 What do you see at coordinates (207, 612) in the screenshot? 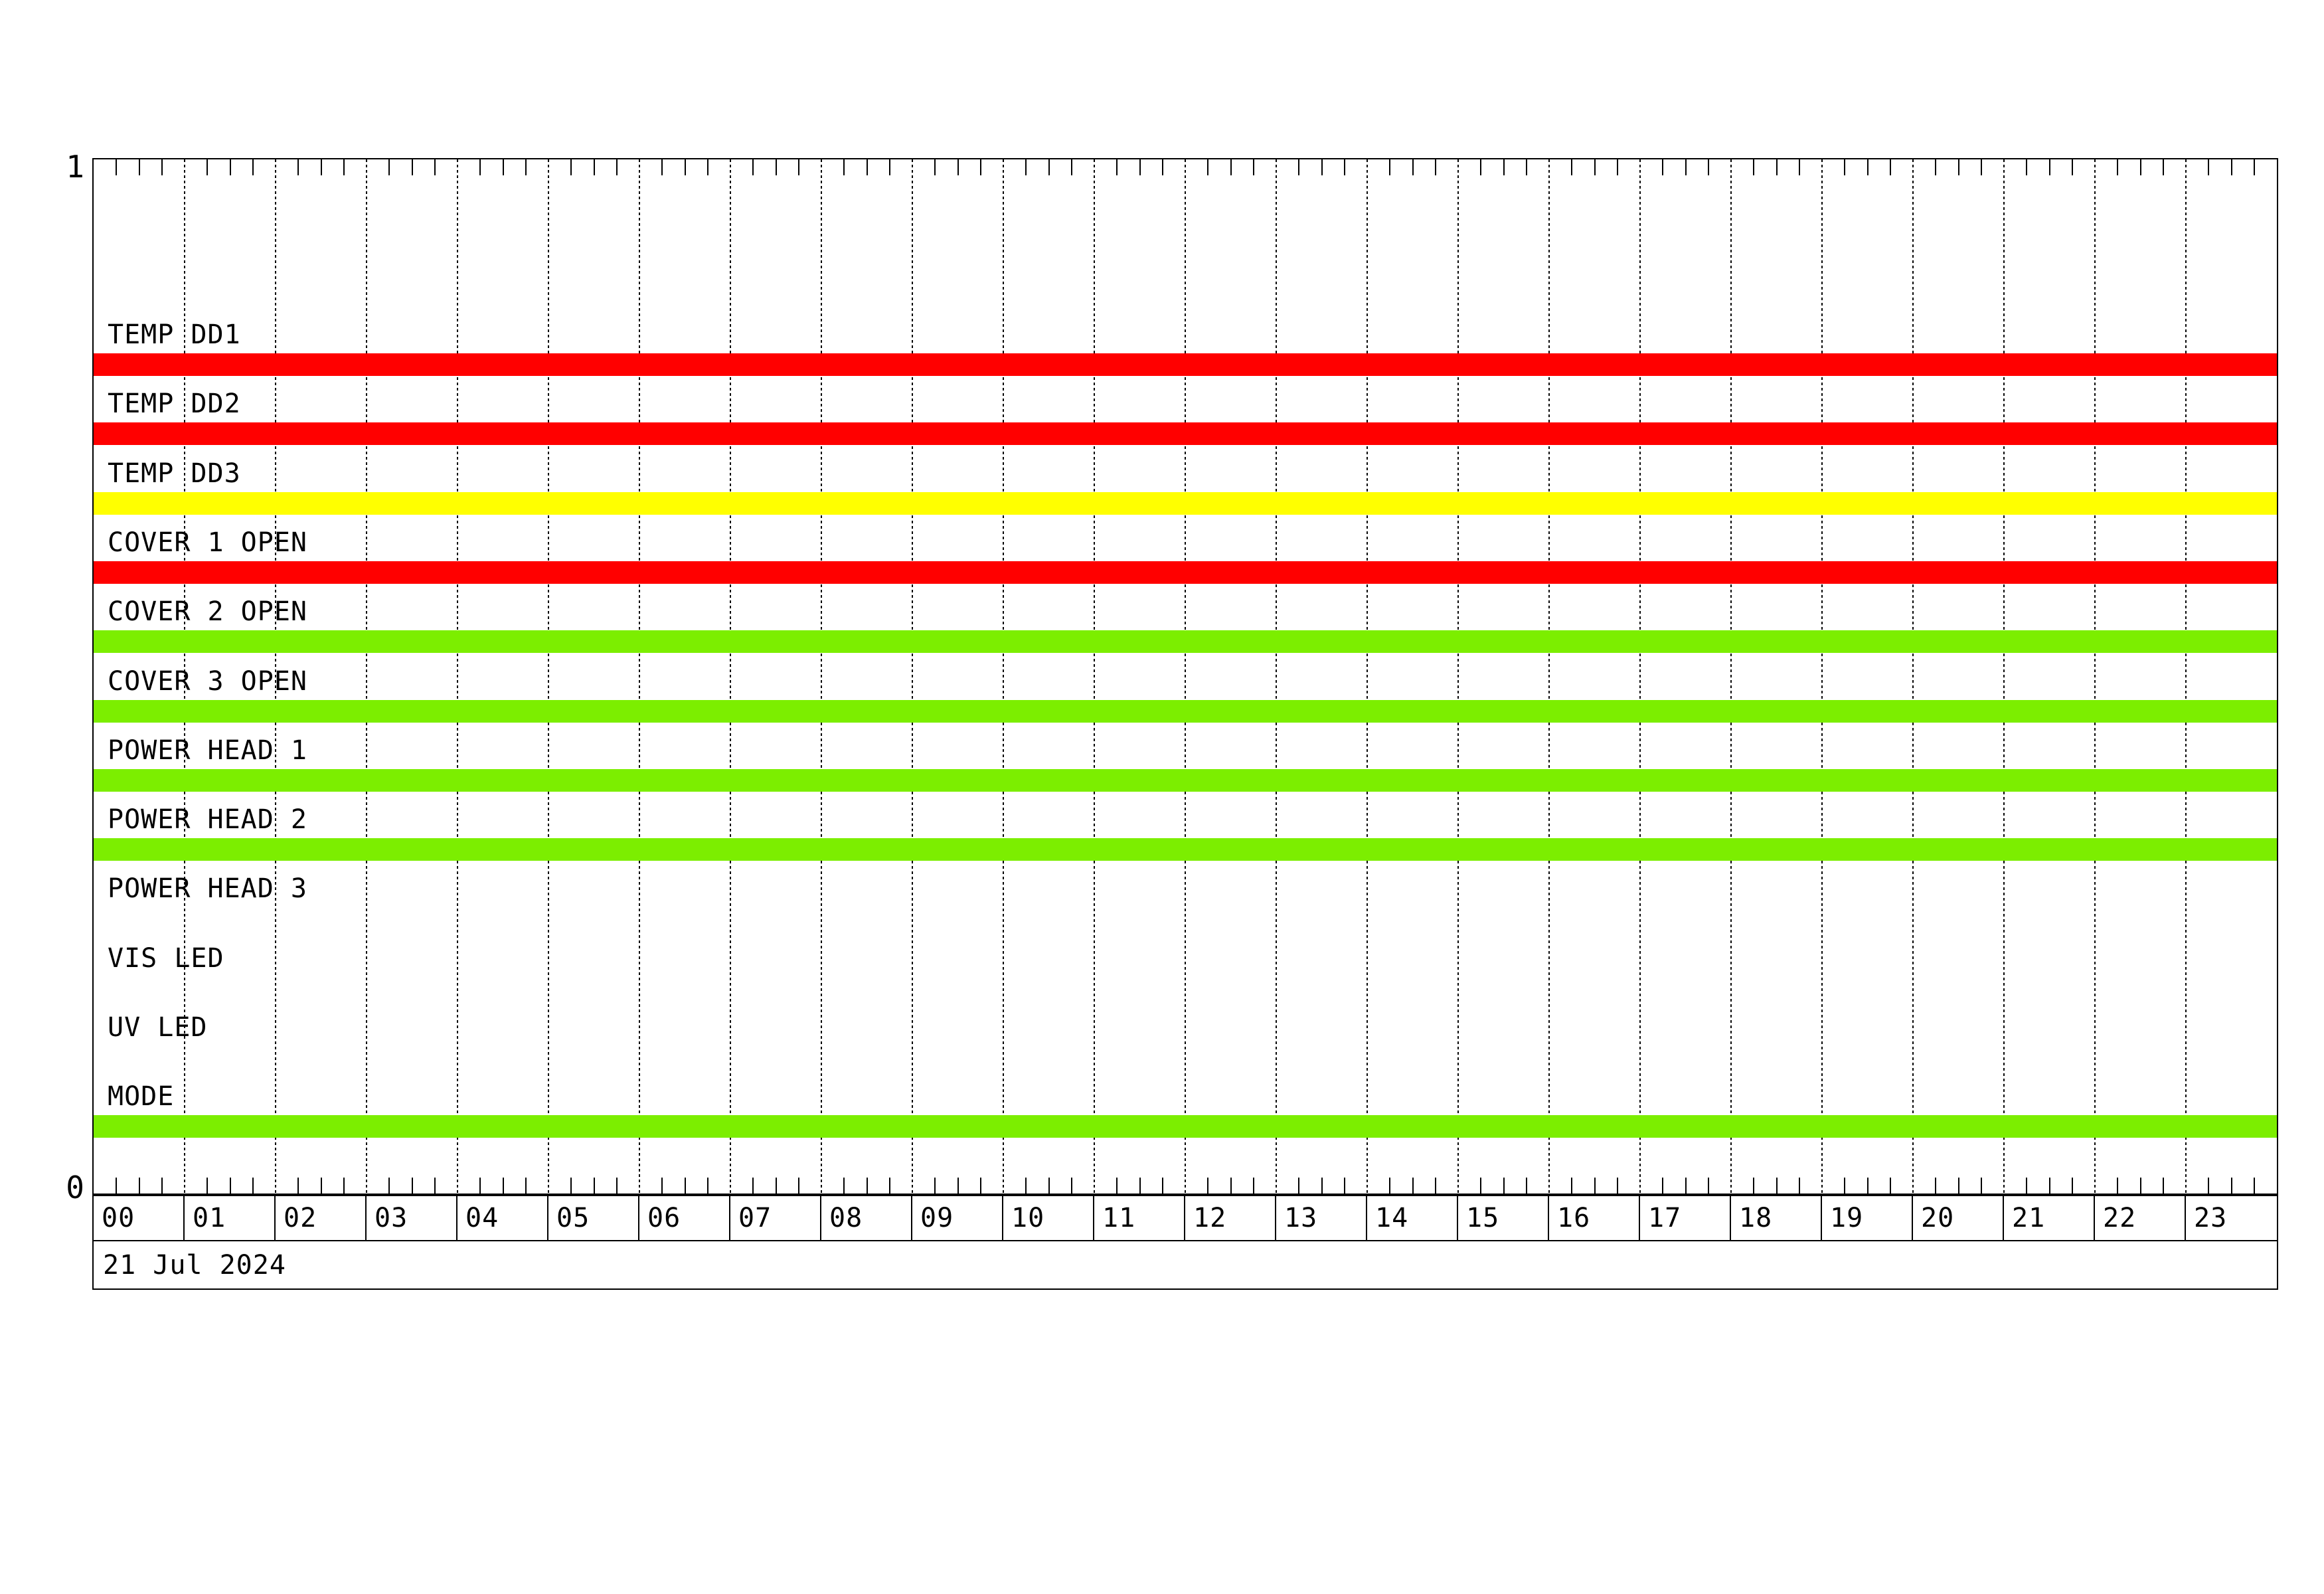
I see `row-label-cover-2-open: COVER 2 OPEN` at bounding box center [207, 612].